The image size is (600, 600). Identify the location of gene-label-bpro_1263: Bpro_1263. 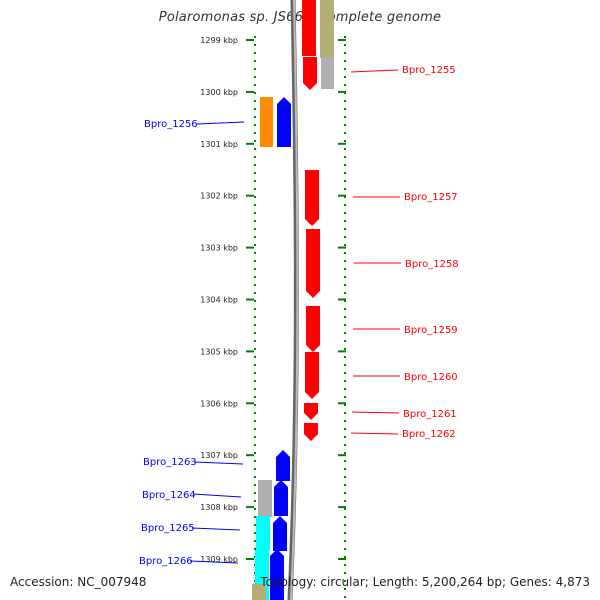
(170, 462).